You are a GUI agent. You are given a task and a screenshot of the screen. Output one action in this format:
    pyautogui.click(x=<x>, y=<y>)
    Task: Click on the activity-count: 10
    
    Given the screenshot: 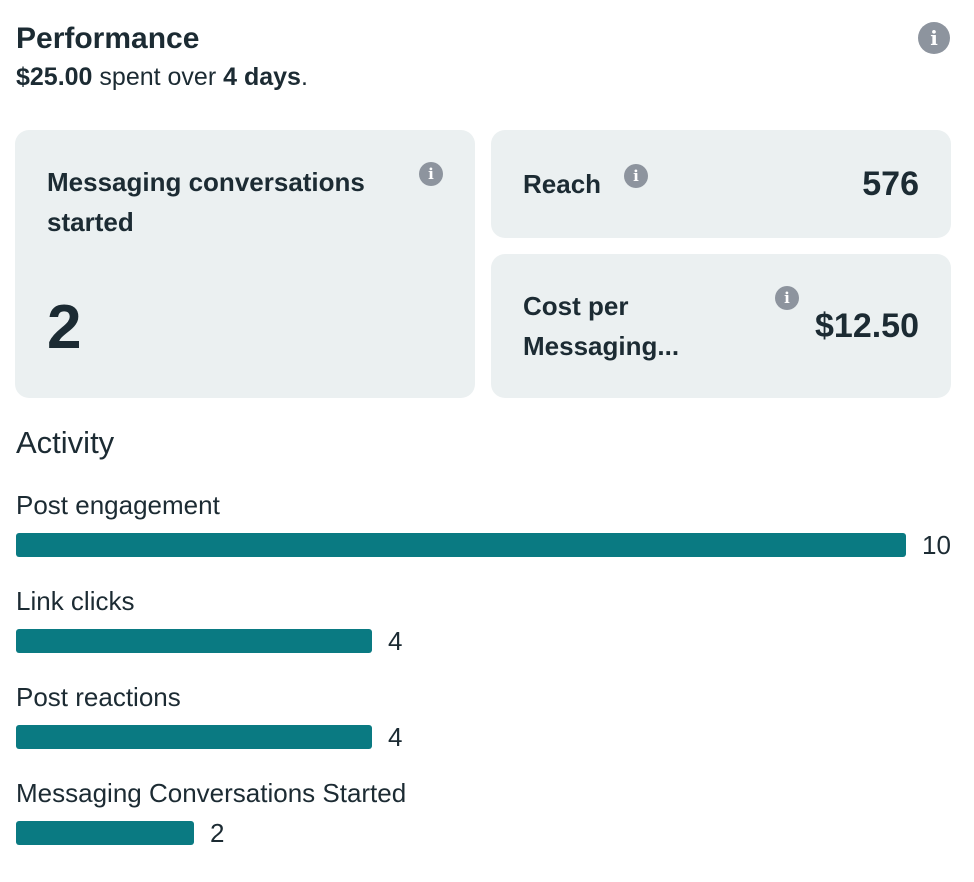 What is the action you would take?
    pyautogui.click(x=936, y=545)
    